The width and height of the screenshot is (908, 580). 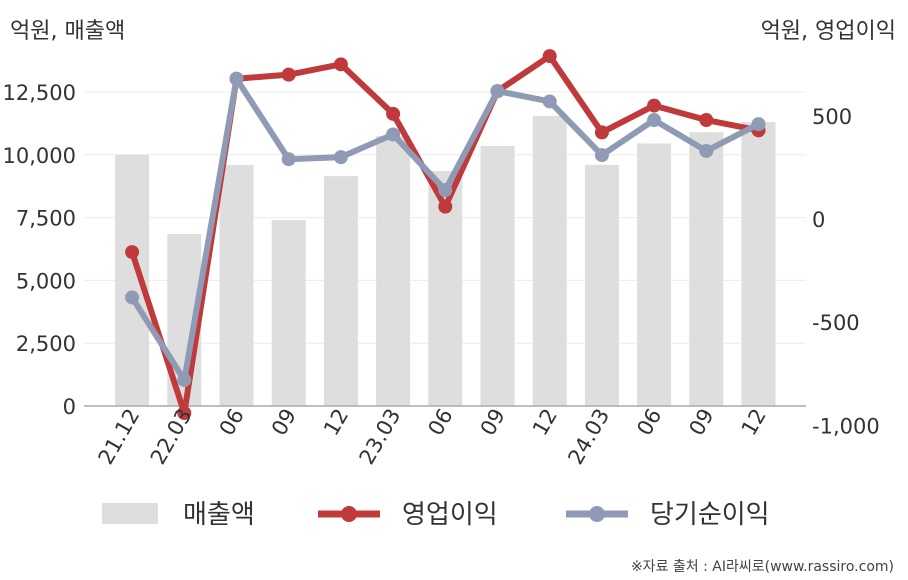 I want to click on legend-swatch-revenue, so click(x=130, y=513).